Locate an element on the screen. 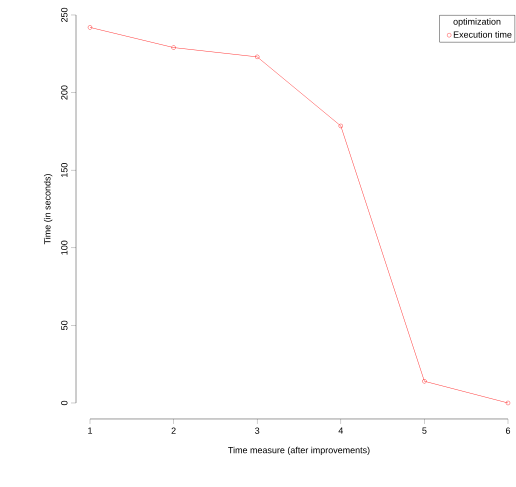  legend-title: optimization is located at coordinates (476, 22).